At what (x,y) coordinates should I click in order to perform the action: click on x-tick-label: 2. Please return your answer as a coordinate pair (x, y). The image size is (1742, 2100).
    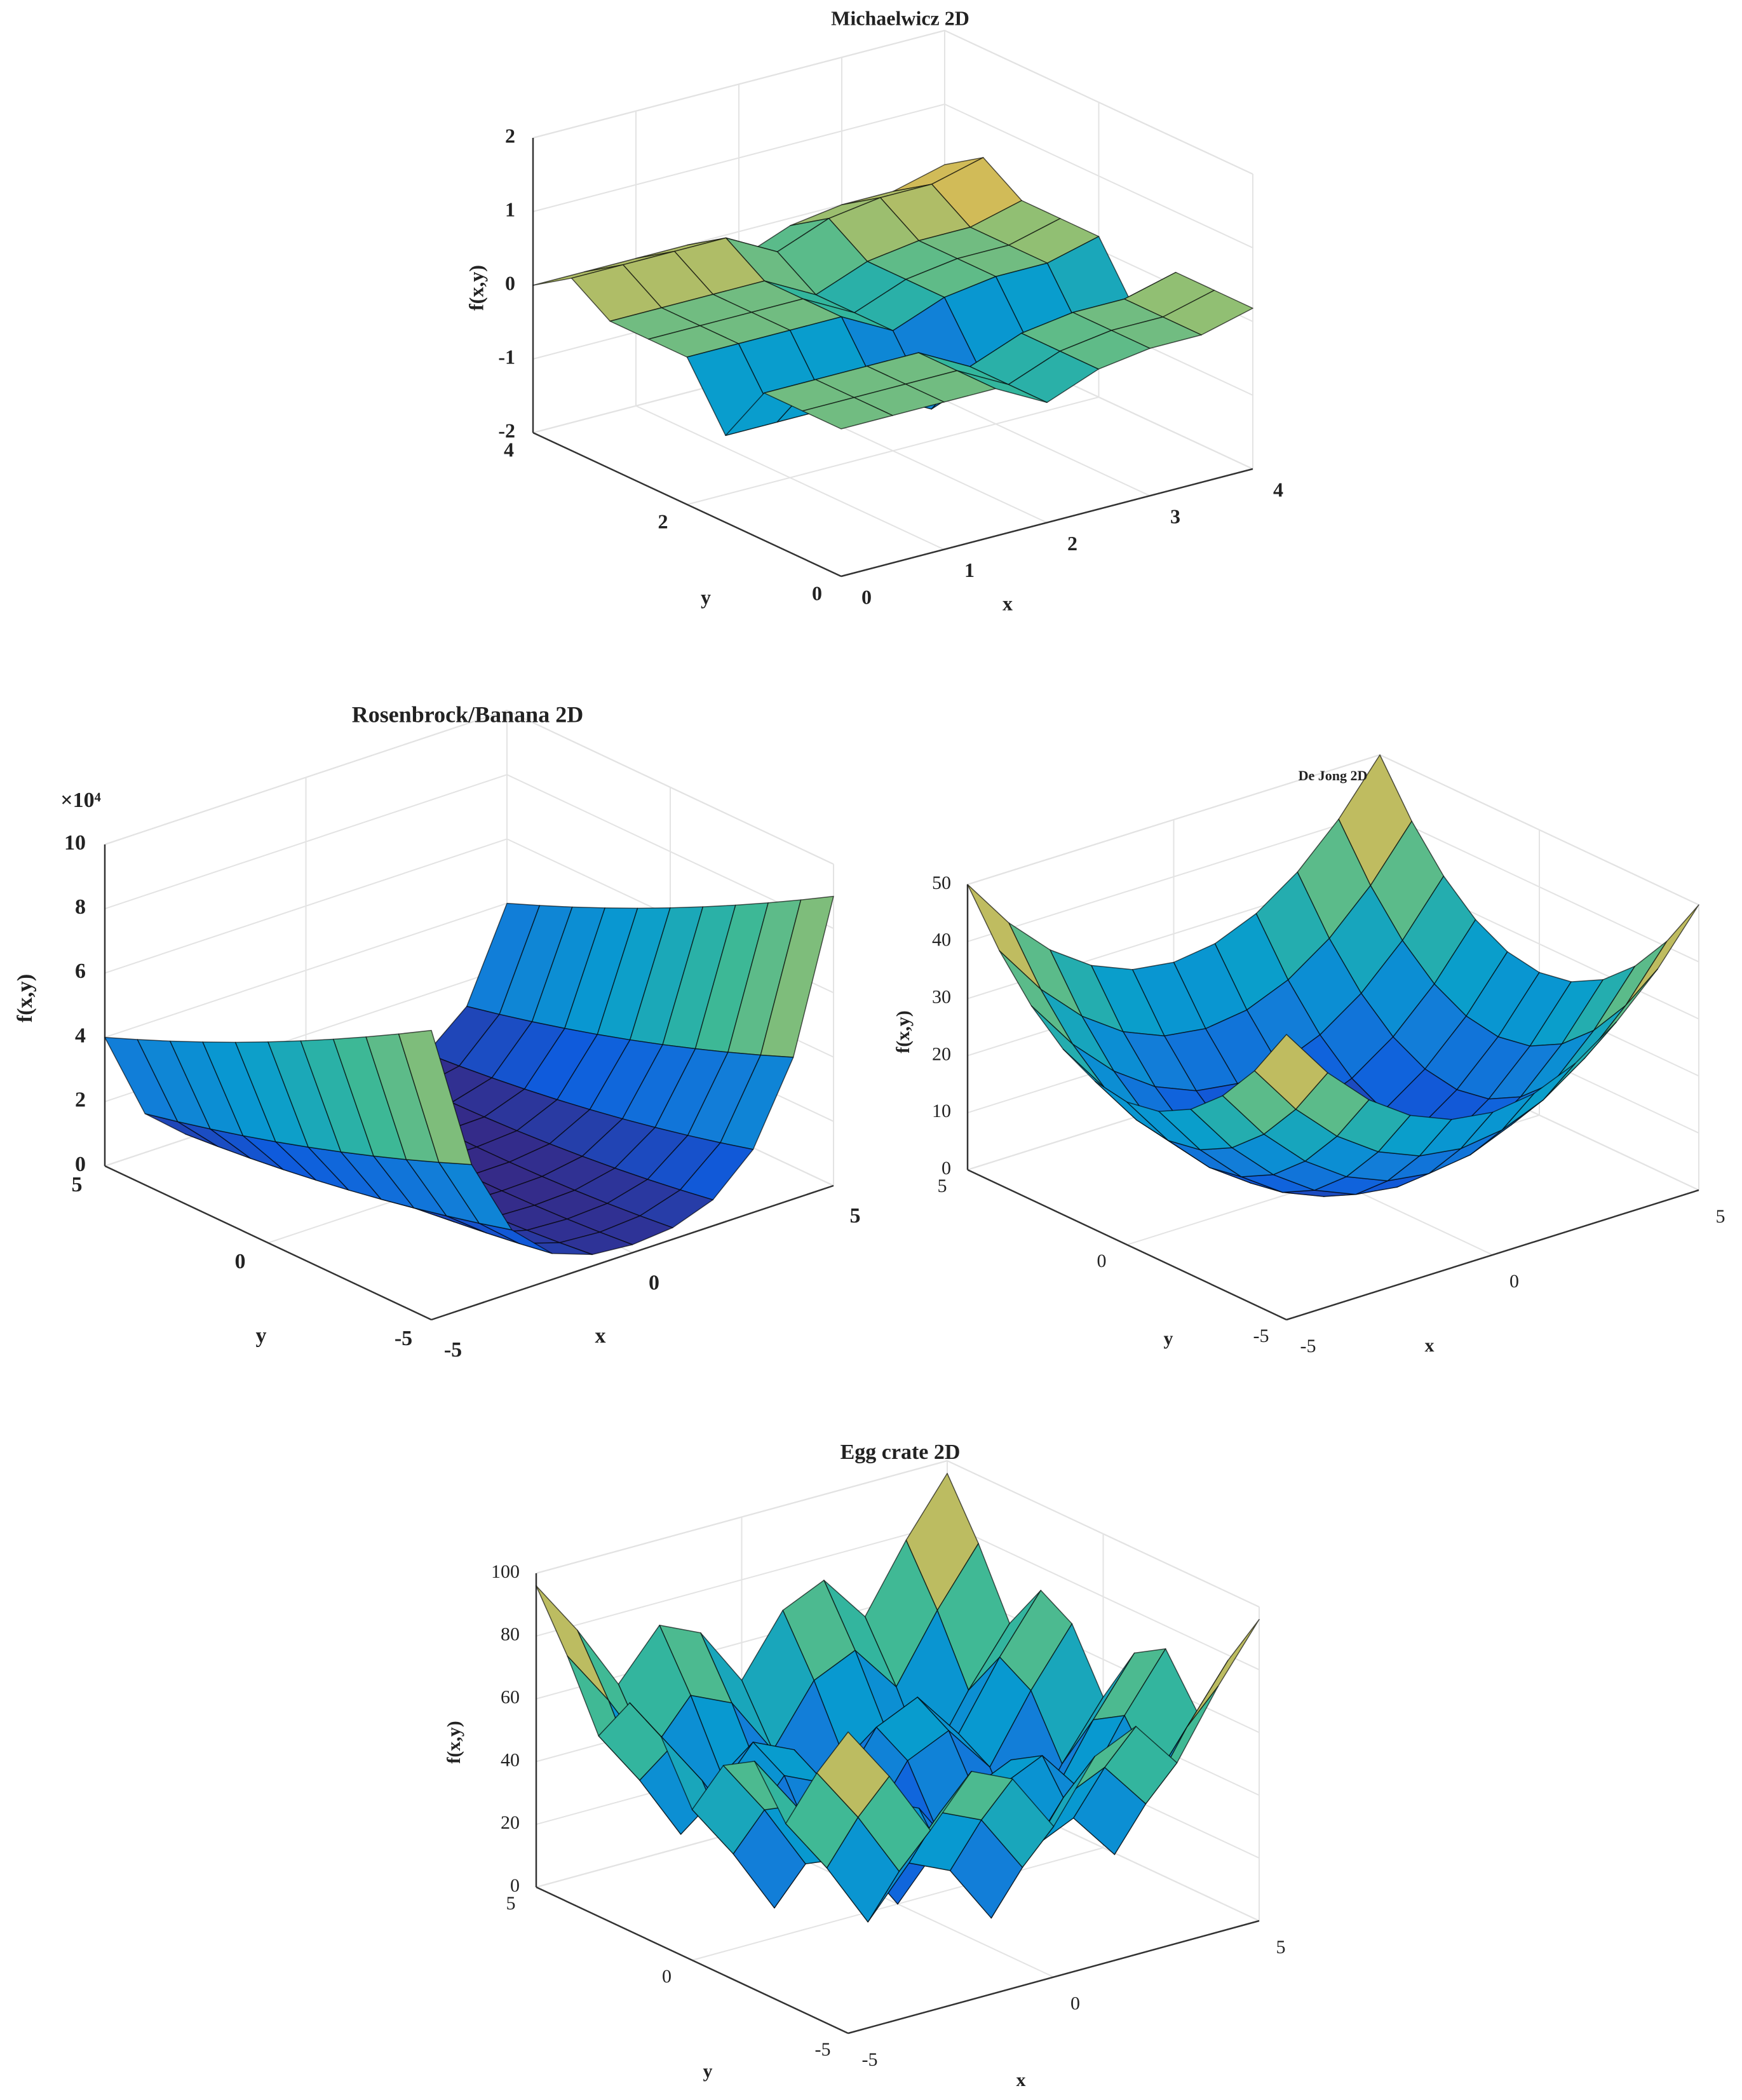
    Looking at the image, I should click on (1072, 543).